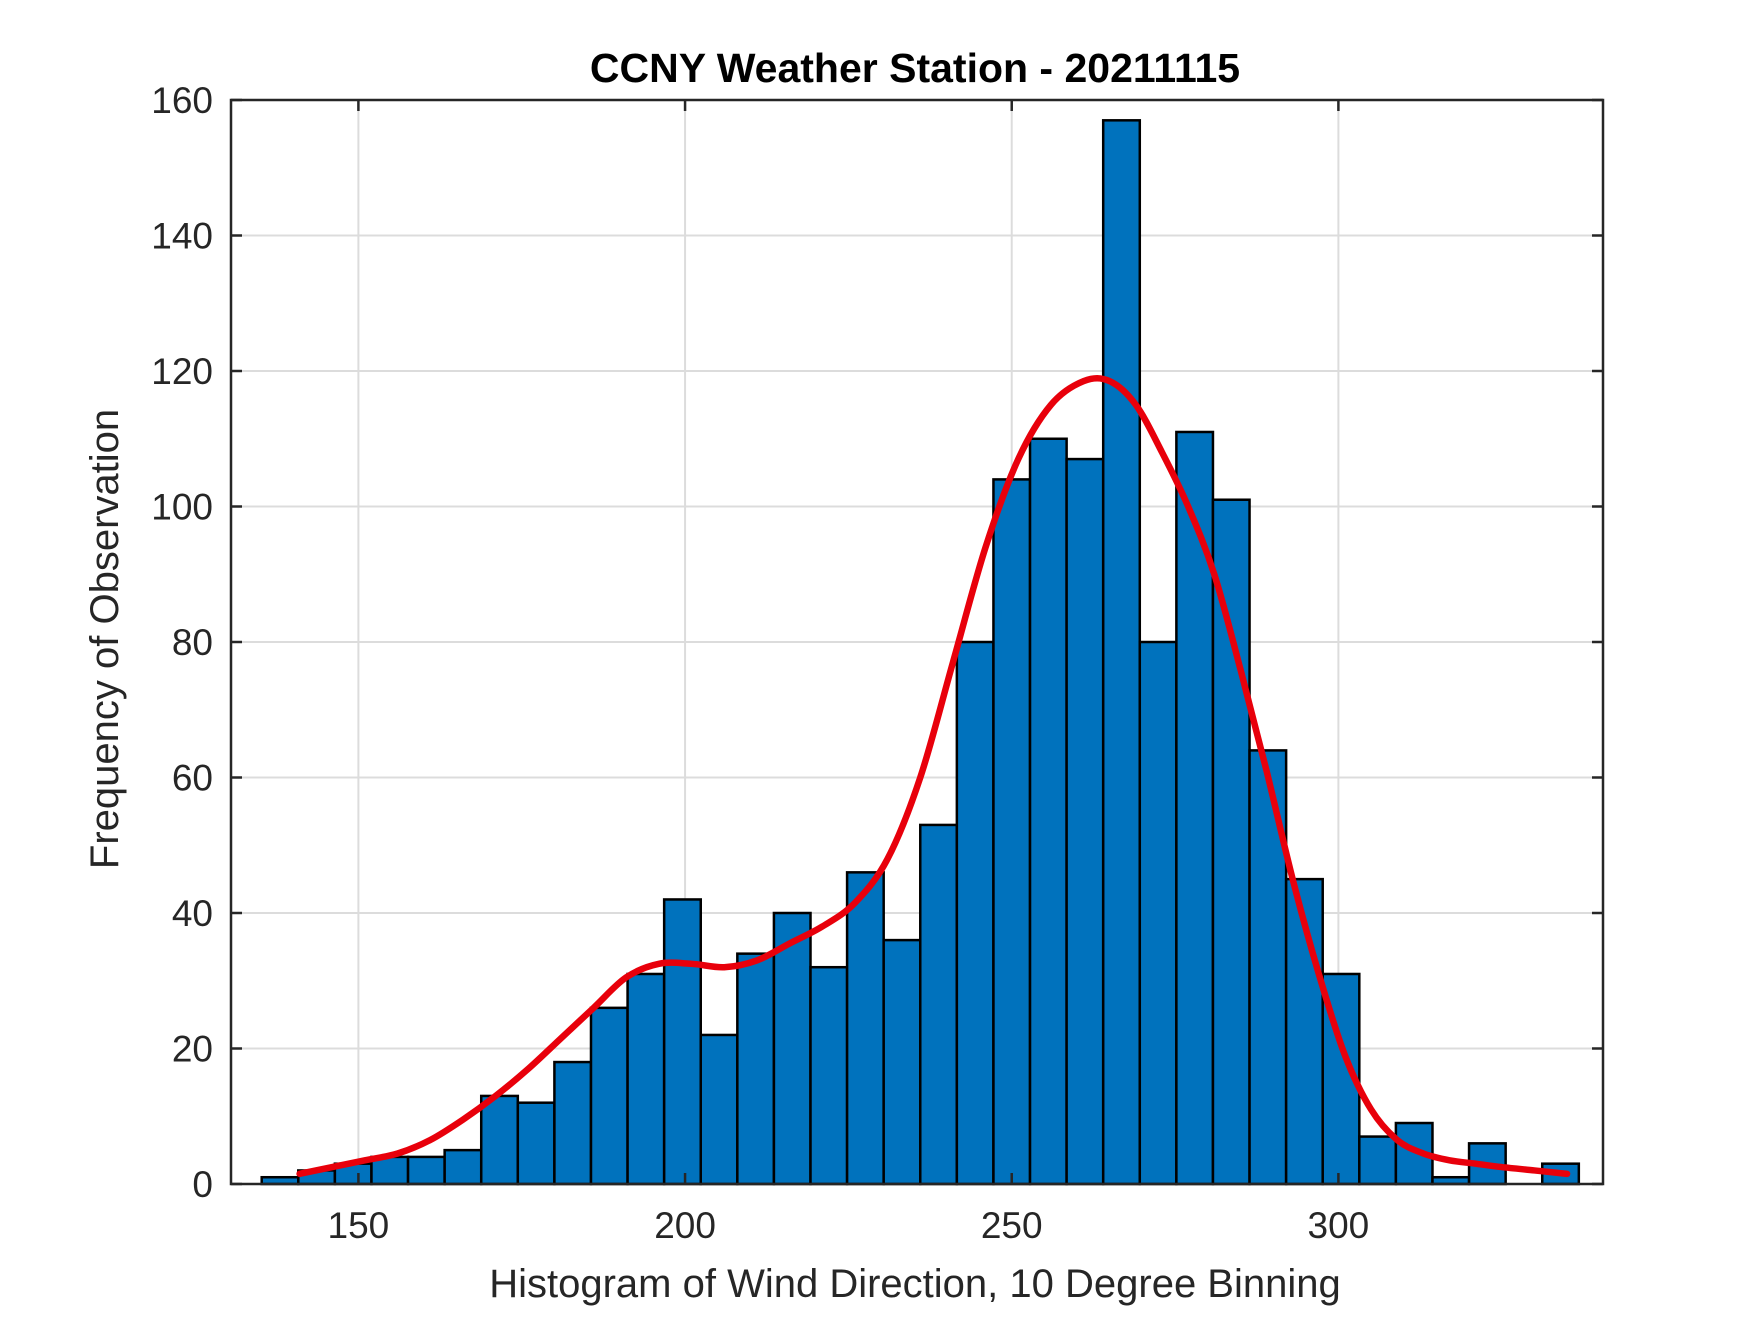 The width and height of the screenshot is (1750, 1318). I want to click on chart-title: CCNY Weather Station - 20211115, so click(915, 68).